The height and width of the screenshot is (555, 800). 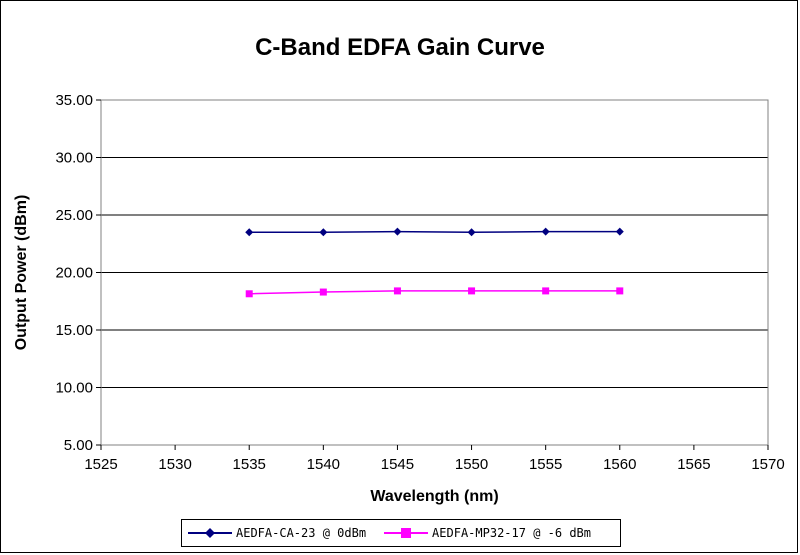 I want to click on x-tick-label: 1525, so click(x=100, y=464).